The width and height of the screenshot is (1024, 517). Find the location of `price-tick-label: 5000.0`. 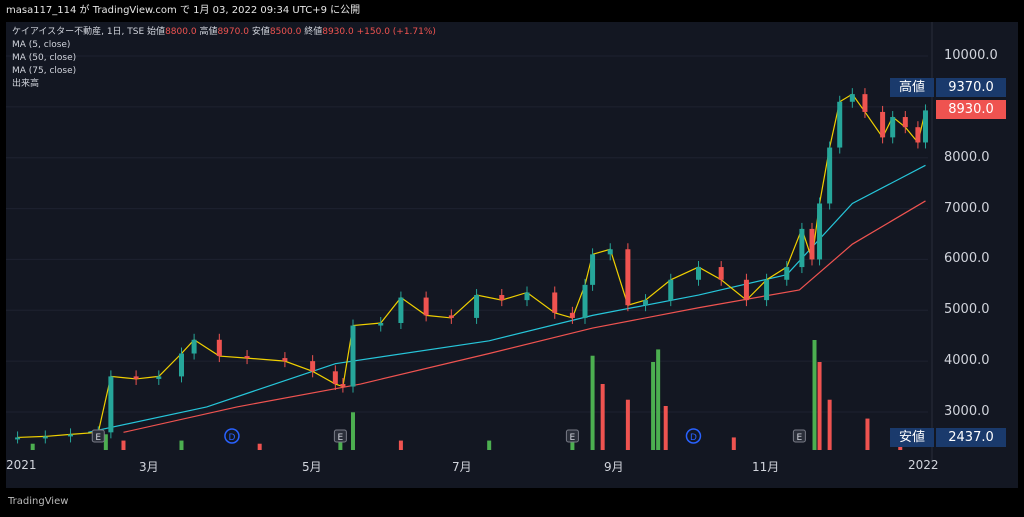

price-tick-label: 5000.0 is located at coordinates (967, 310).